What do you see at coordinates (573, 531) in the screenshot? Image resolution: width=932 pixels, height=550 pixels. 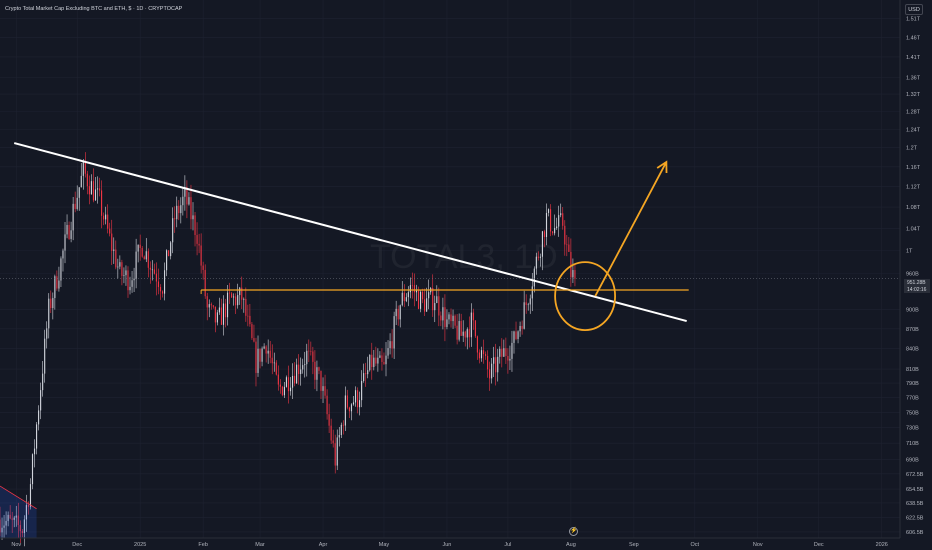 I see `lightning-event-icon: ⚡` at bounding box center [573, 531].